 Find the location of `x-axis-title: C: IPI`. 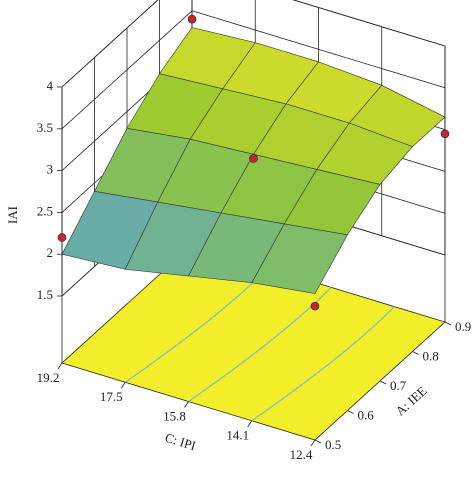

x-axis-title: C: IPI is located at coordinates (180, 442).